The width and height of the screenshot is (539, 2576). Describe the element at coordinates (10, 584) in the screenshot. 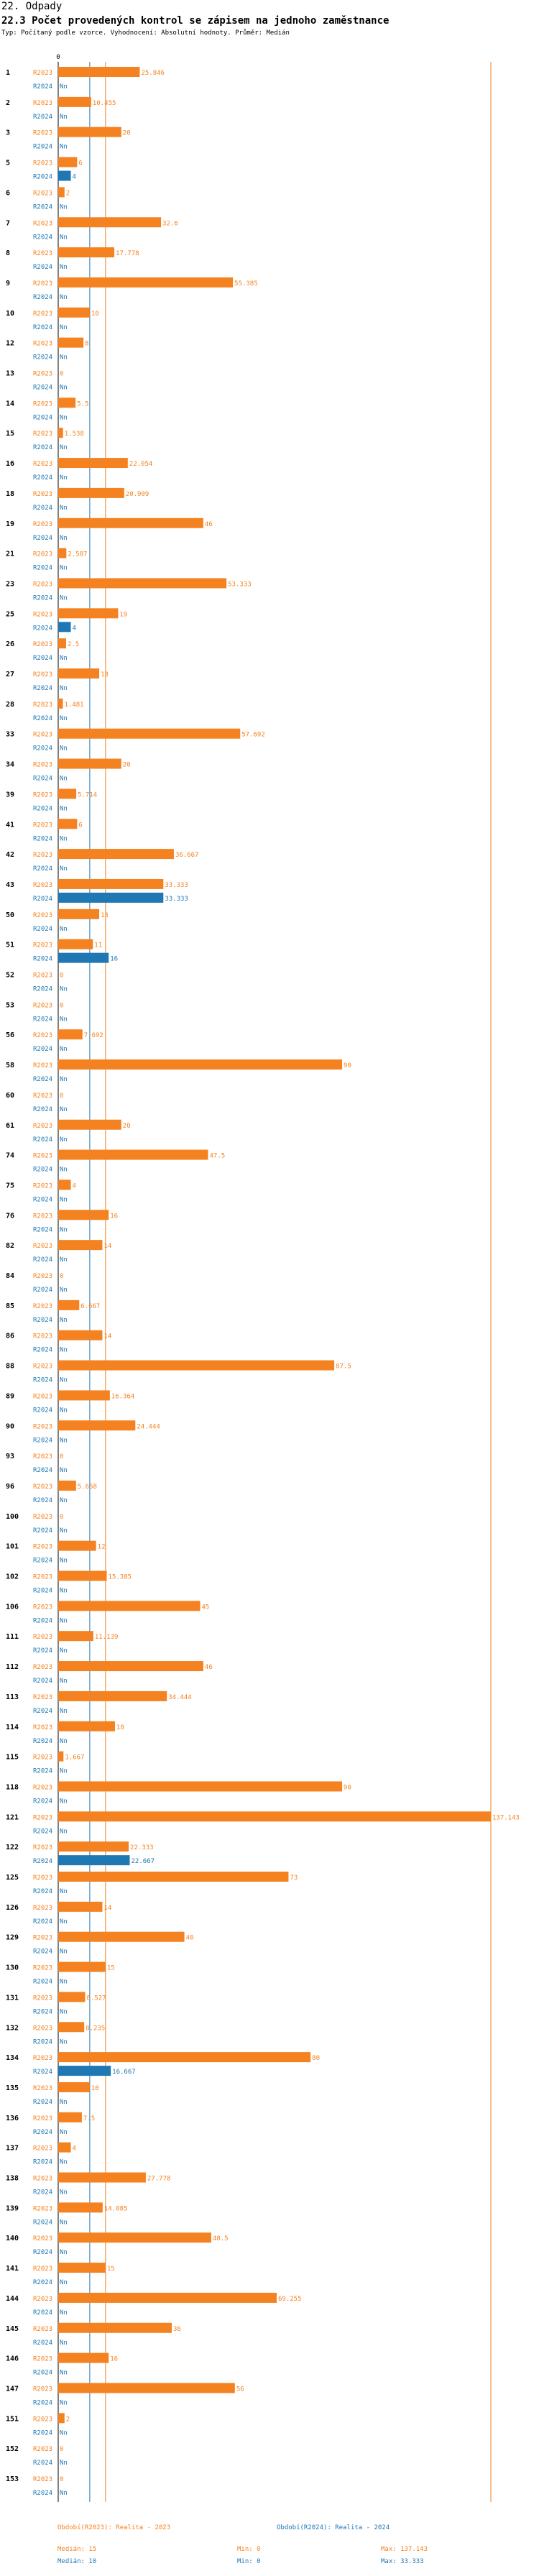

I see `category-label: 23` at that location.